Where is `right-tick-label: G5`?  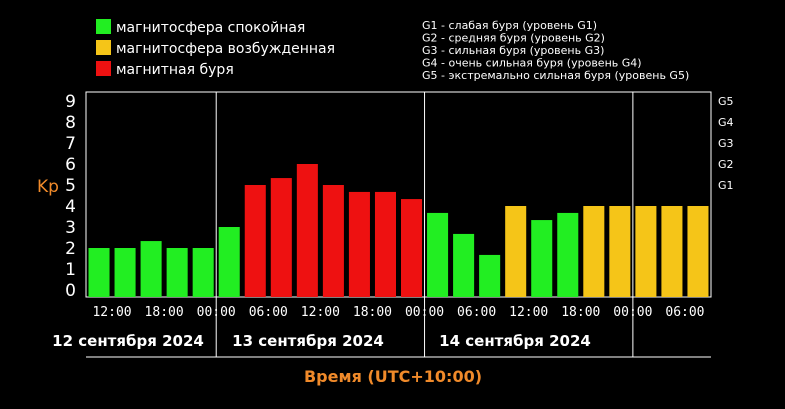
right-tick-label: G5 is located at coordinates (726, 101).